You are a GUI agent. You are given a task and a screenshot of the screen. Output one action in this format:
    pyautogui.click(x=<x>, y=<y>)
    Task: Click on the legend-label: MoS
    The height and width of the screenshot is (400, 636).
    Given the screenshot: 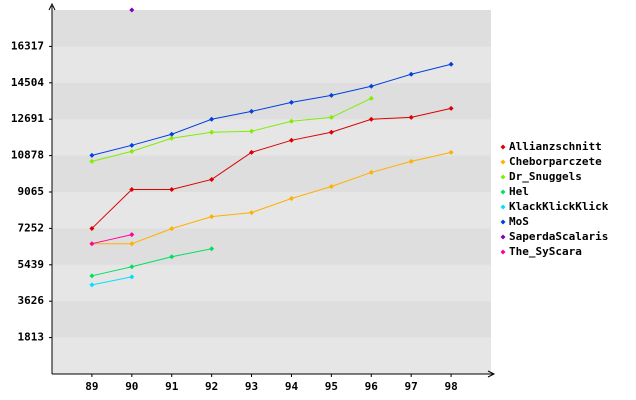 What is the action you would take?
    pyautogui.click(x=519, y=221)
    